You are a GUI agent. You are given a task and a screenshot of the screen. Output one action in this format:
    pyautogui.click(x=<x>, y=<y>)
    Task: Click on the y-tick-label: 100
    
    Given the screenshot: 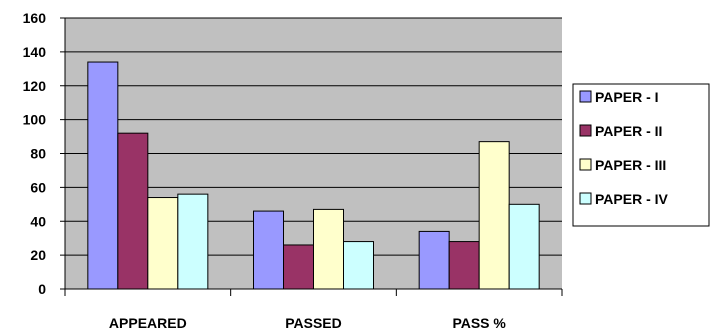 What is the action you would take?
    pyautogui.click(x=35, y=120)
    